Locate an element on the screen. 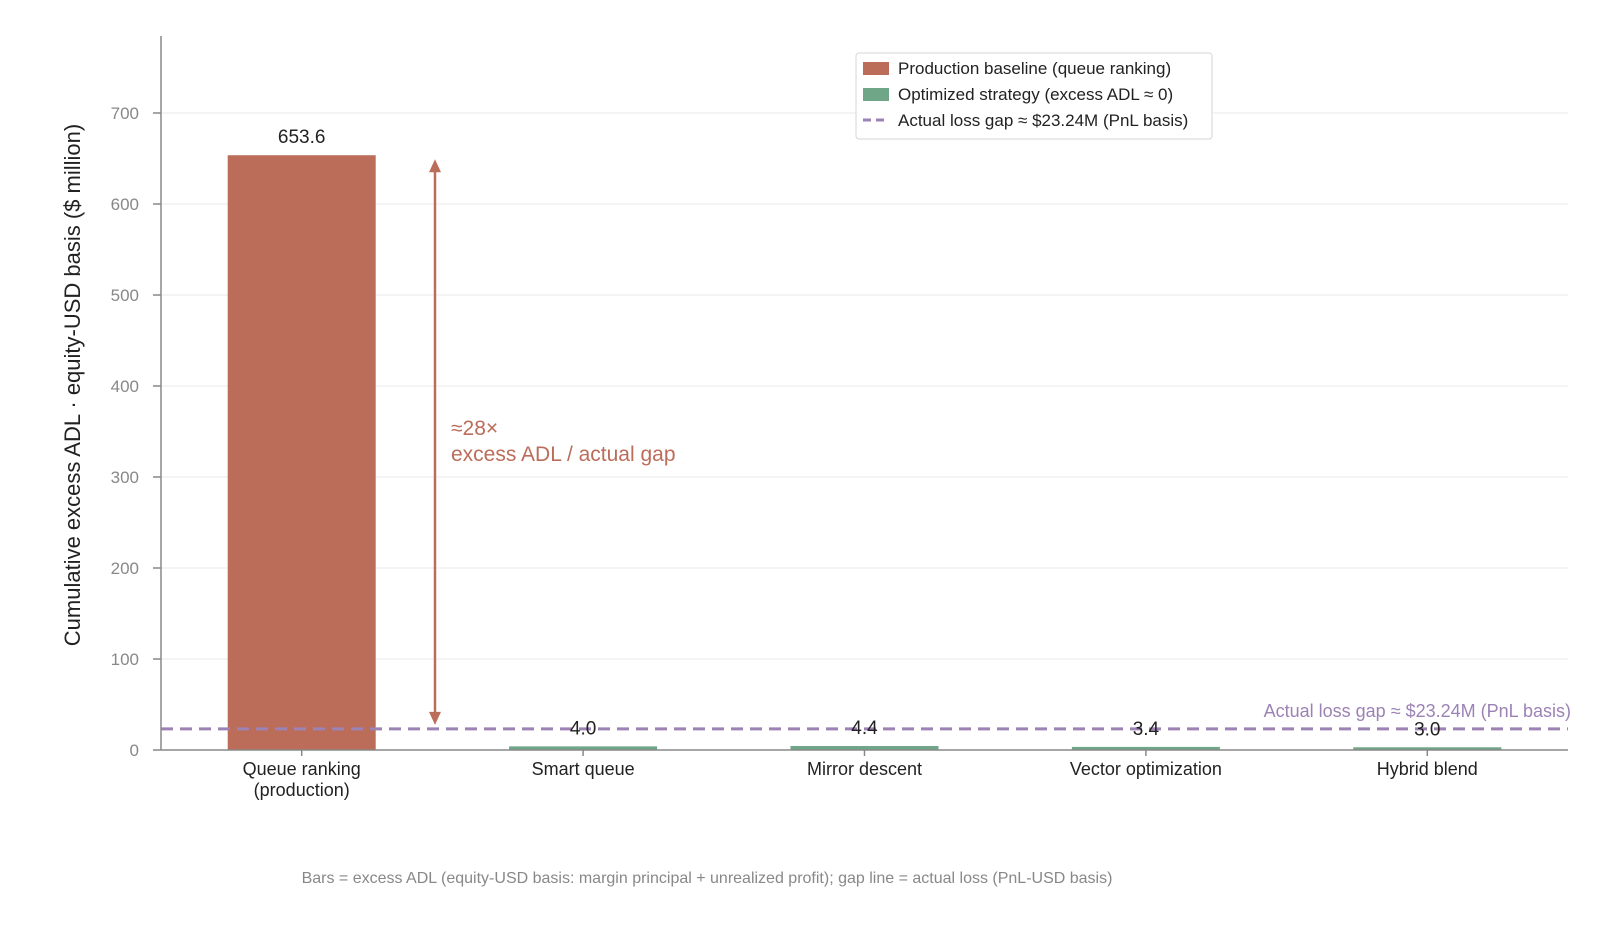 This screenshot has width=1600, height=933. bar-value-label: 4.4 is located at coordinates (864, 728).